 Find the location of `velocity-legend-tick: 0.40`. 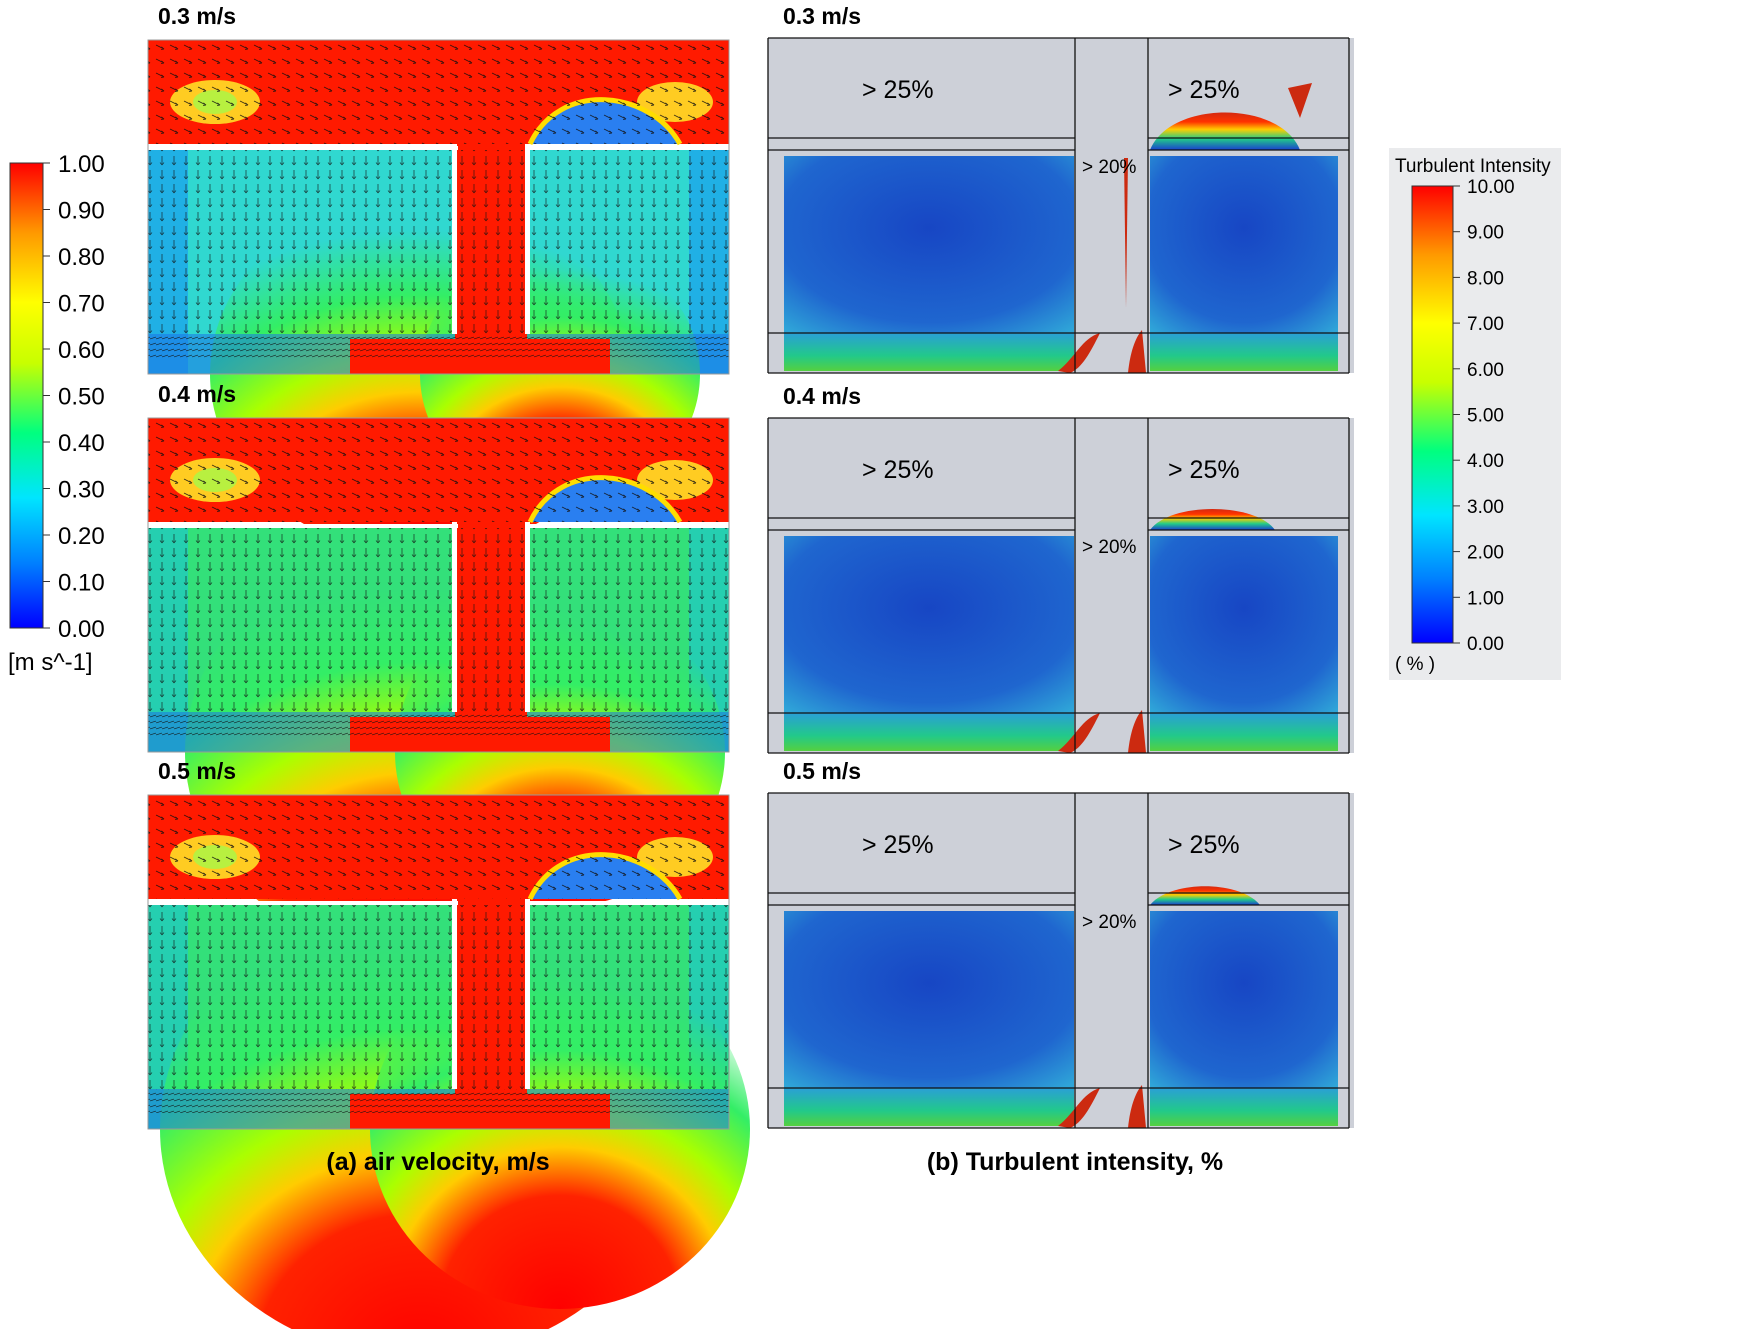

velocity-legend-tick: 0.40 is located at coordinates (81, 443).